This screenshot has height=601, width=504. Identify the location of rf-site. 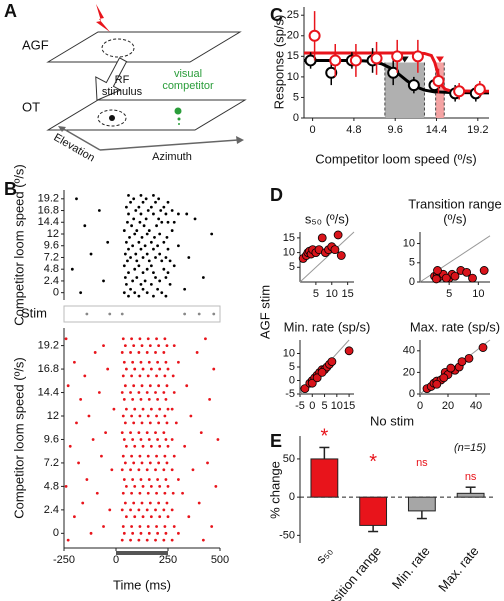
(112, 118).